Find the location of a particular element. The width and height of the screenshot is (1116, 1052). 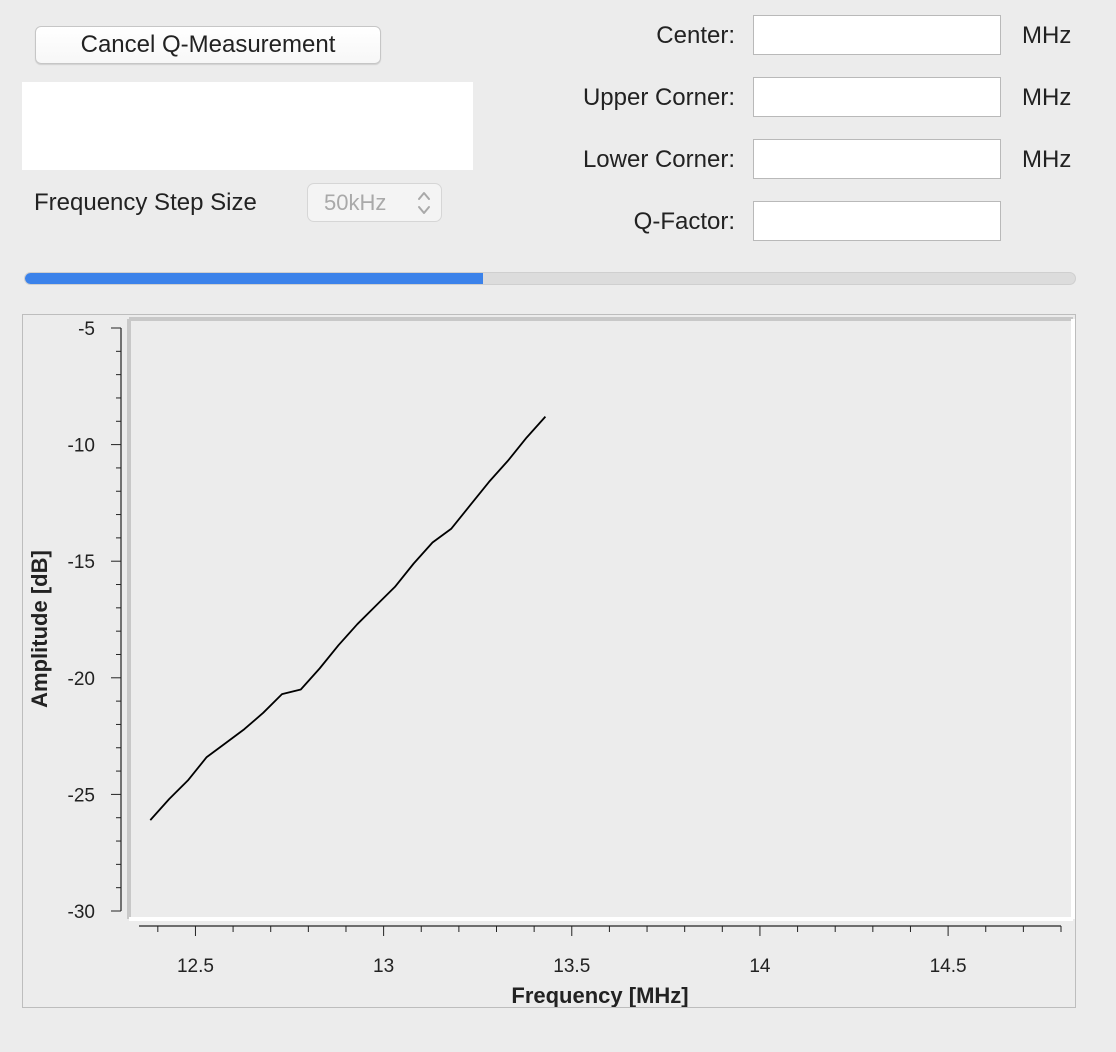

amplitude-series-line is located at coordinates (348, 618).